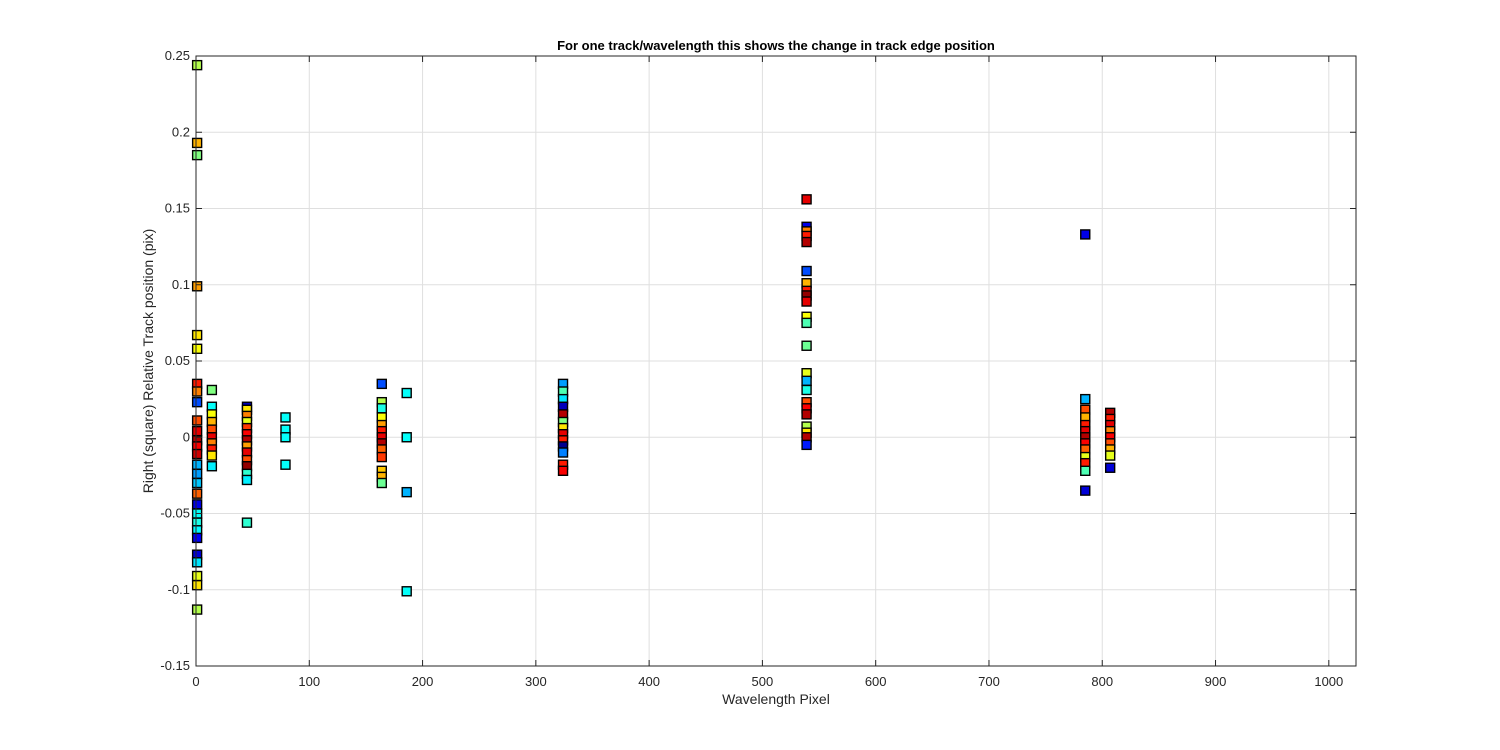  I want to click on y-tick-label: 0.2, so click(181, 131).